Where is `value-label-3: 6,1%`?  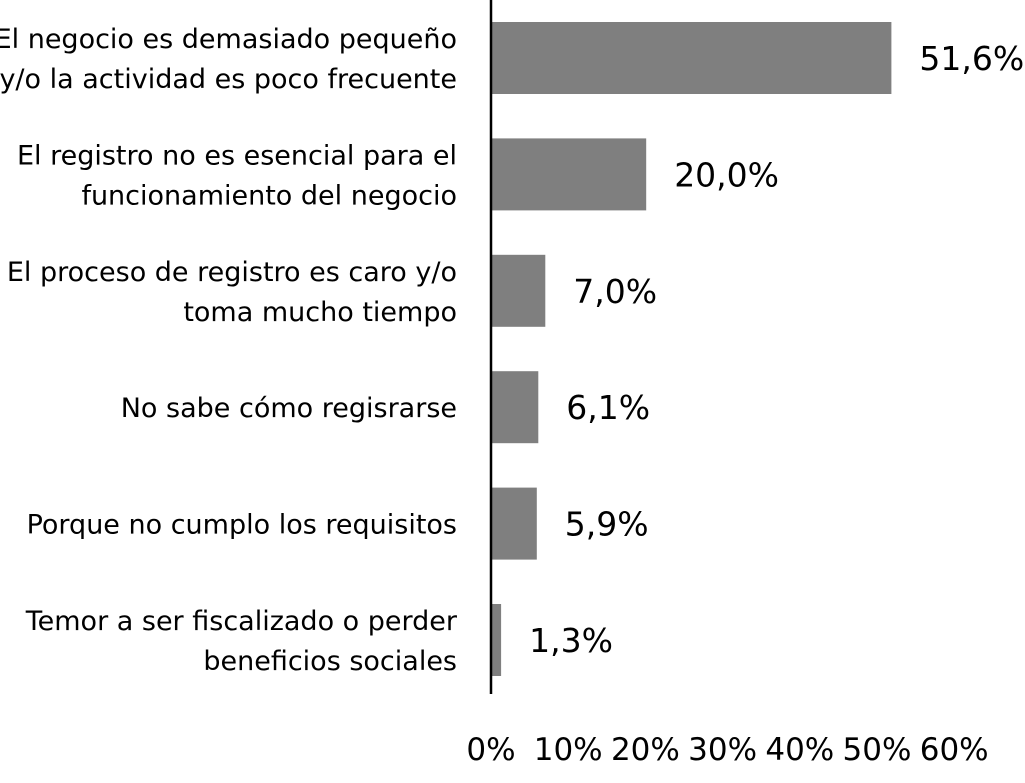 value-label-3: 6,1% is located at coordinates (608, 407).